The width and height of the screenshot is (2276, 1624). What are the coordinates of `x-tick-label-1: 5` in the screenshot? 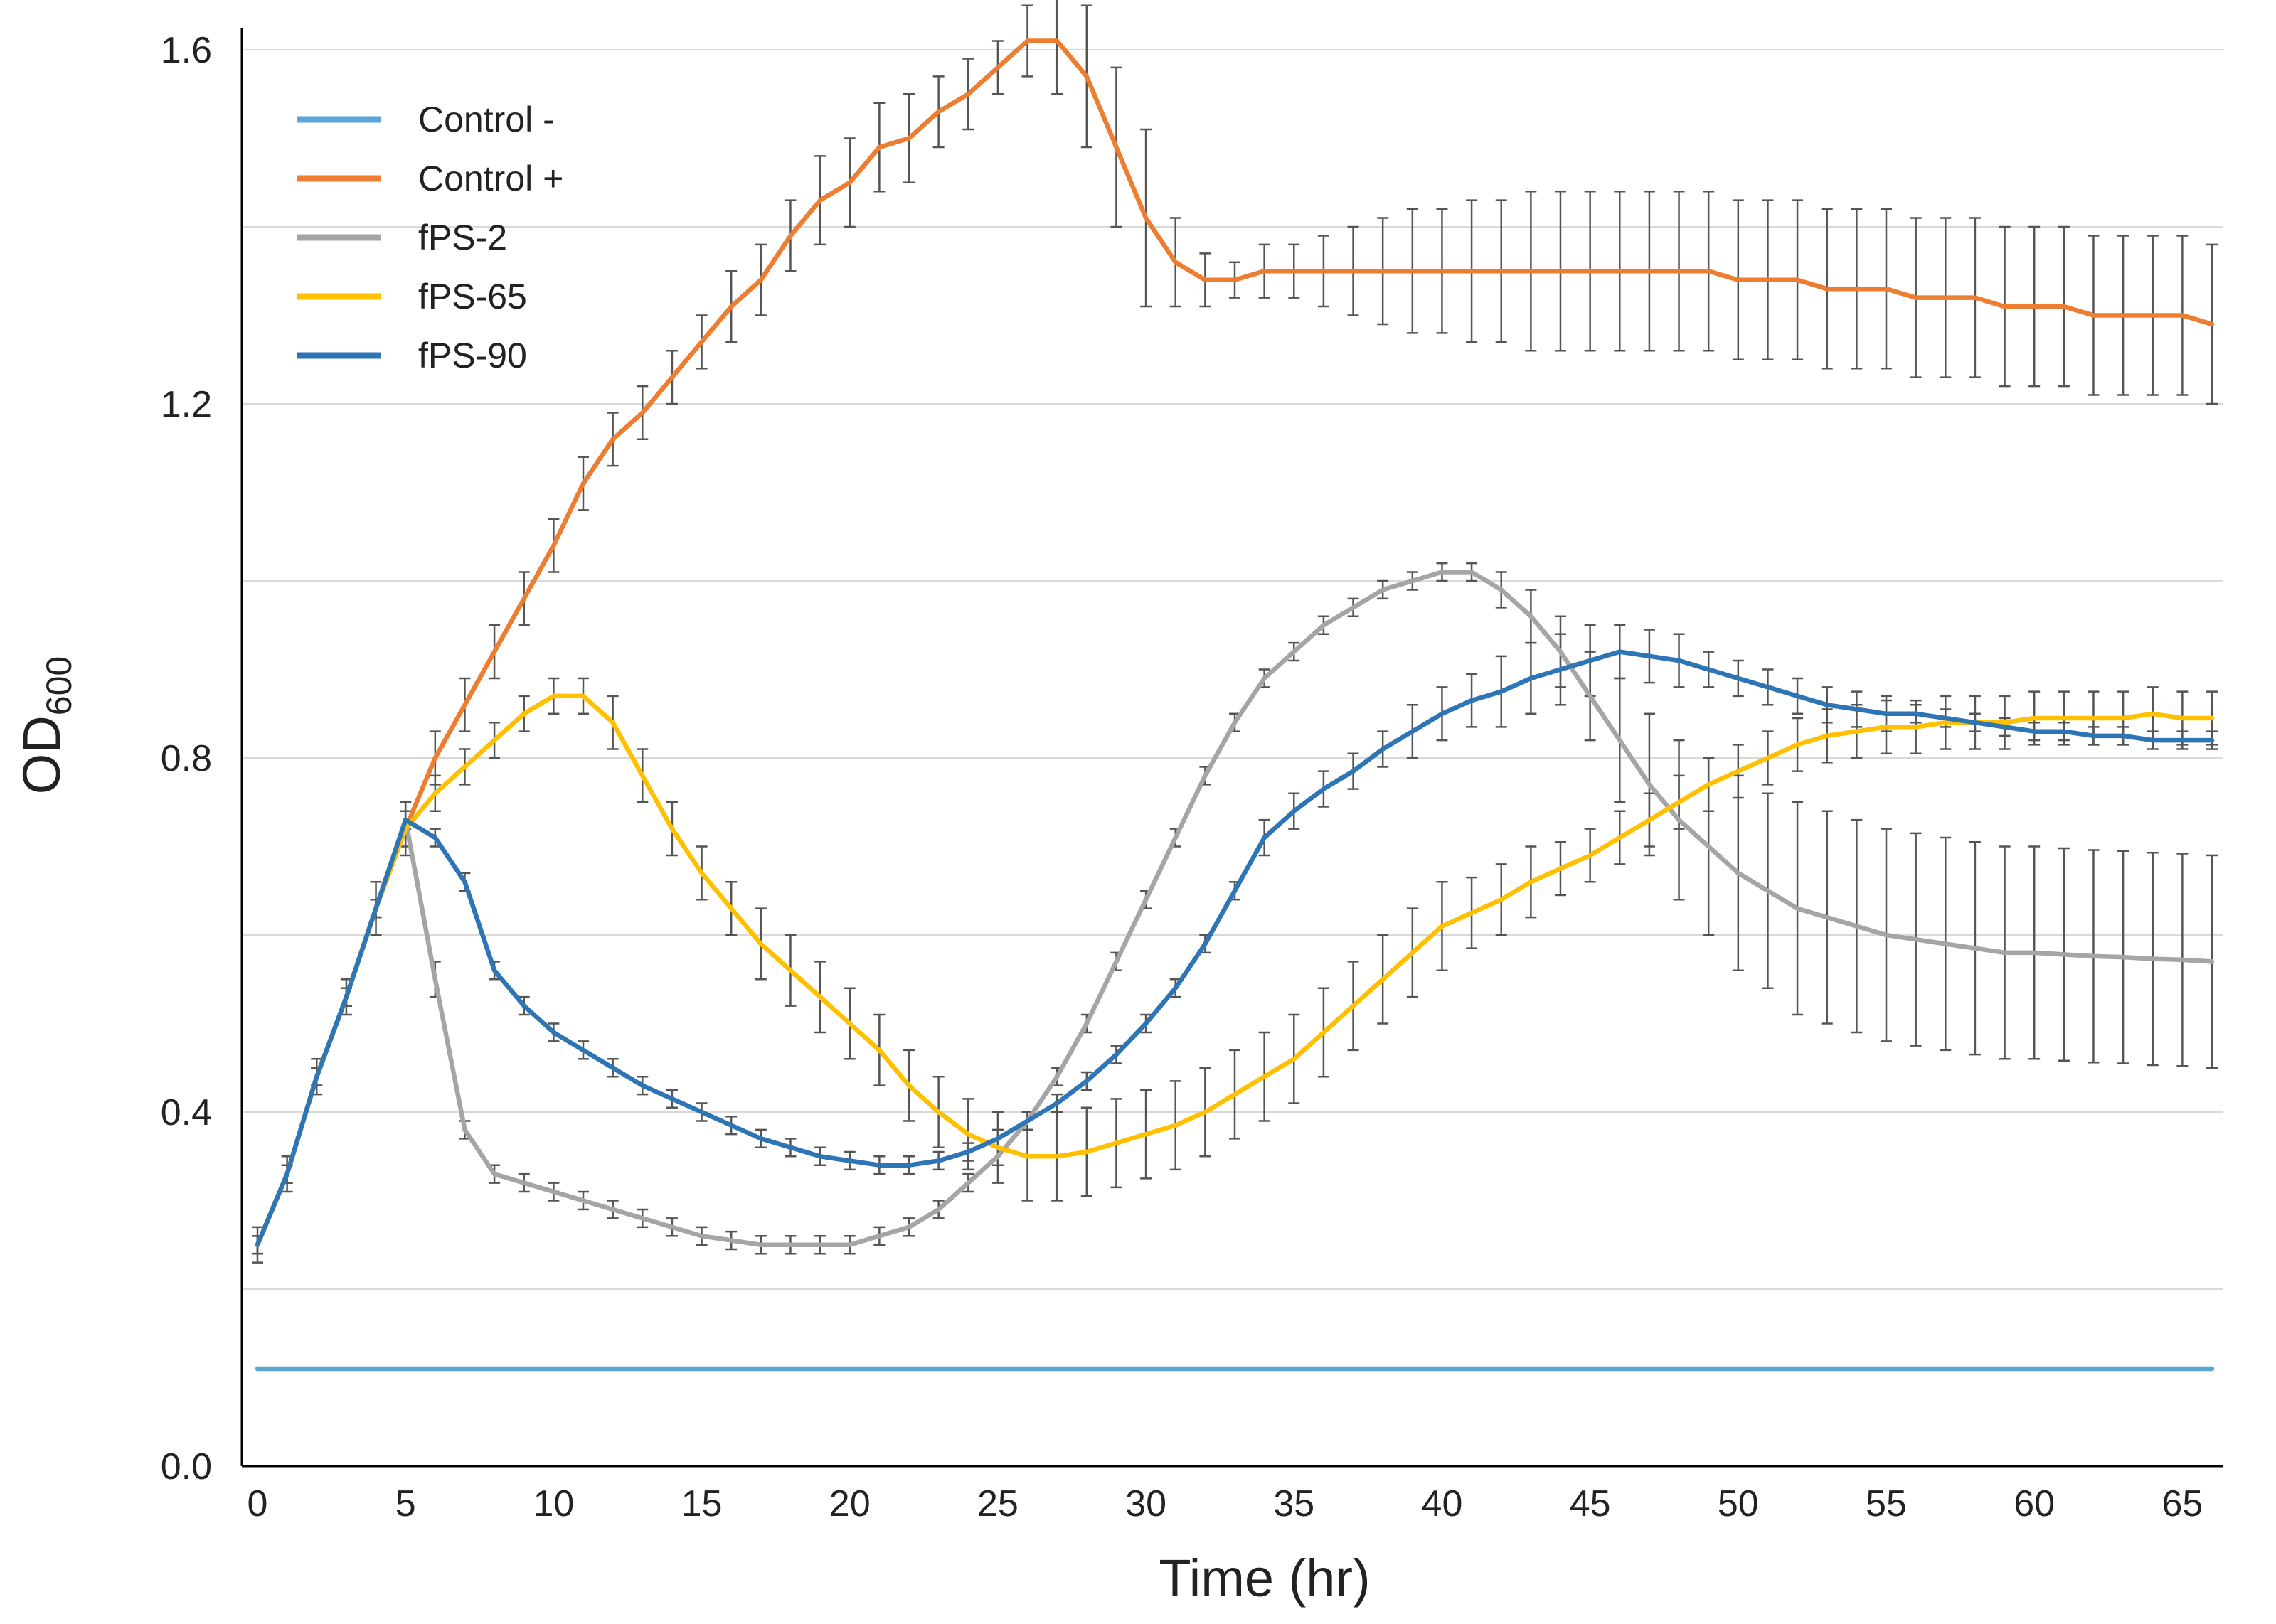 It's located at (405, 1503).